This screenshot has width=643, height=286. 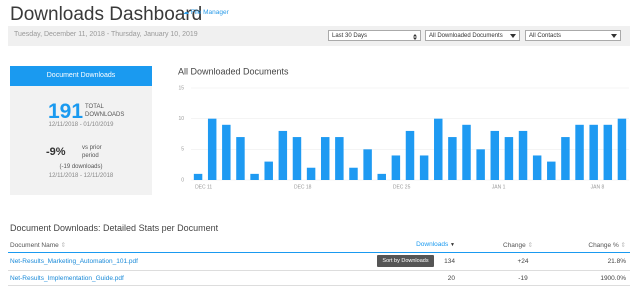 What do you see at coordinates (319, 252) in the screenshot?
I see `header-rule` at bounding box center [319, 252].